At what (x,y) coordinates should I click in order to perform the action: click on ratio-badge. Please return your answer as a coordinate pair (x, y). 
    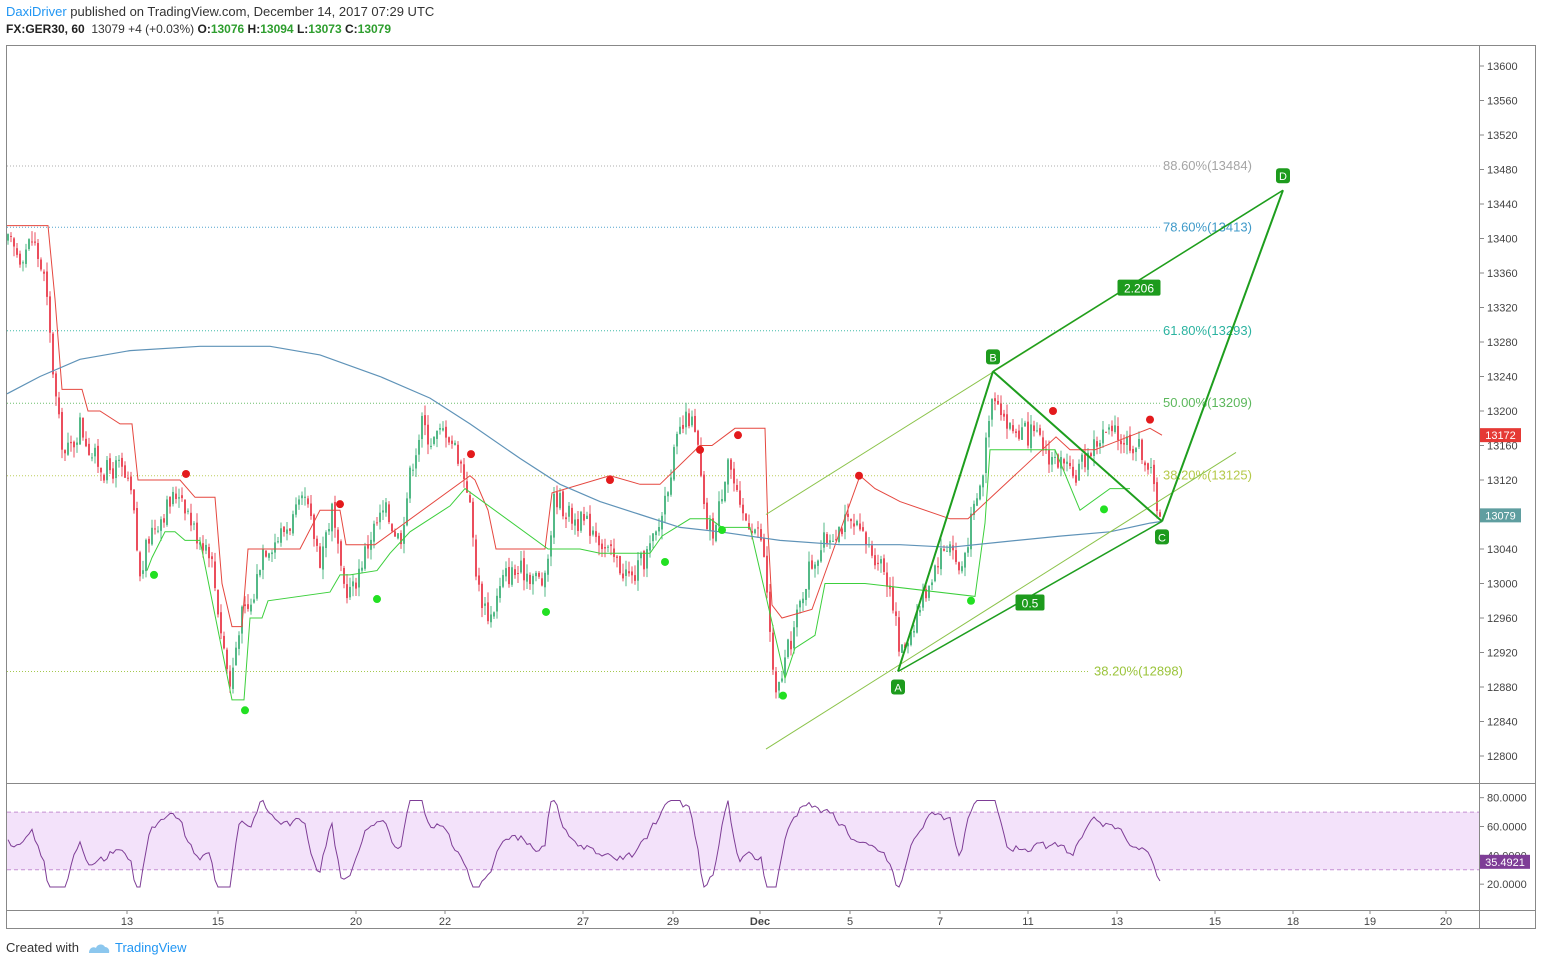
    Looking at the image, I should click on (1139, 287).